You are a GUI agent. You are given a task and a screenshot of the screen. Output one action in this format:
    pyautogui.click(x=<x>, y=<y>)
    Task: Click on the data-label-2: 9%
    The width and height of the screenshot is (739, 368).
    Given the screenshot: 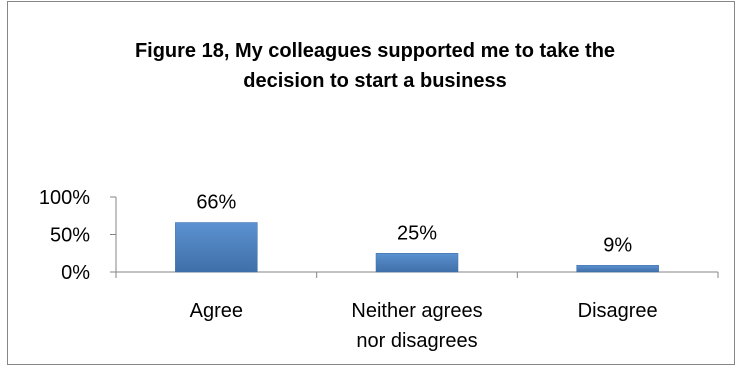 What is the action you would take?
    pyautogui.click(x=617, y=245)
    